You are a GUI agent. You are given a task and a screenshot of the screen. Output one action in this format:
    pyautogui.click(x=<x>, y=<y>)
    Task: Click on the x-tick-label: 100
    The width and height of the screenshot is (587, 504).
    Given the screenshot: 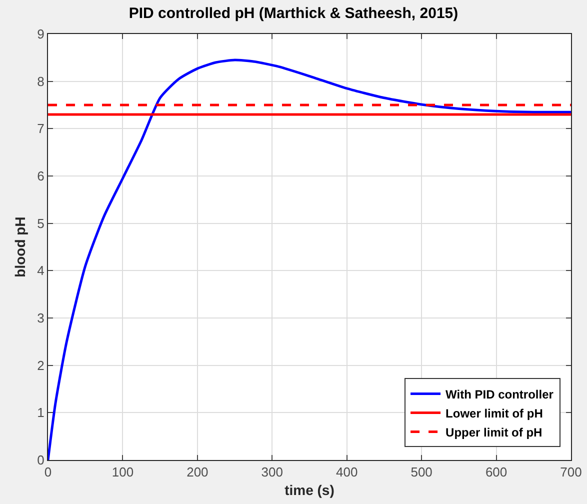 What is the action you would take?
    pyautogui.click(x=123, y=472)
    